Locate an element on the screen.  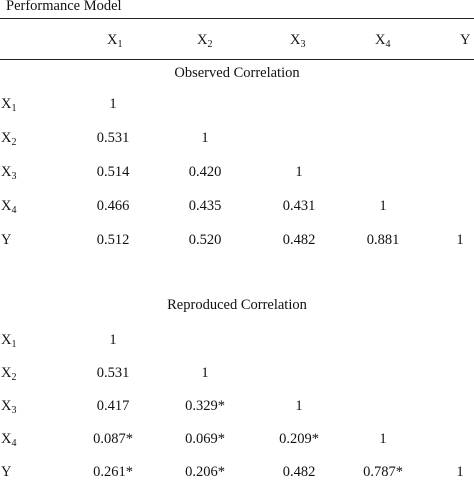
table-cell: 0.420 is located at coordinates (205, 172).